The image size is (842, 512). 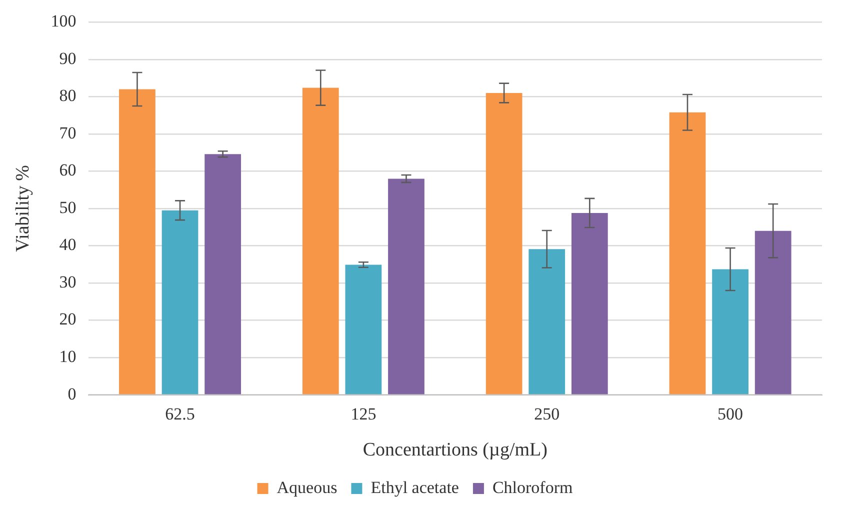 What do you see at coordinates (67, 96) in the screenshot?
I see `y-tick-label: 80` at bounding box center [67, 96].